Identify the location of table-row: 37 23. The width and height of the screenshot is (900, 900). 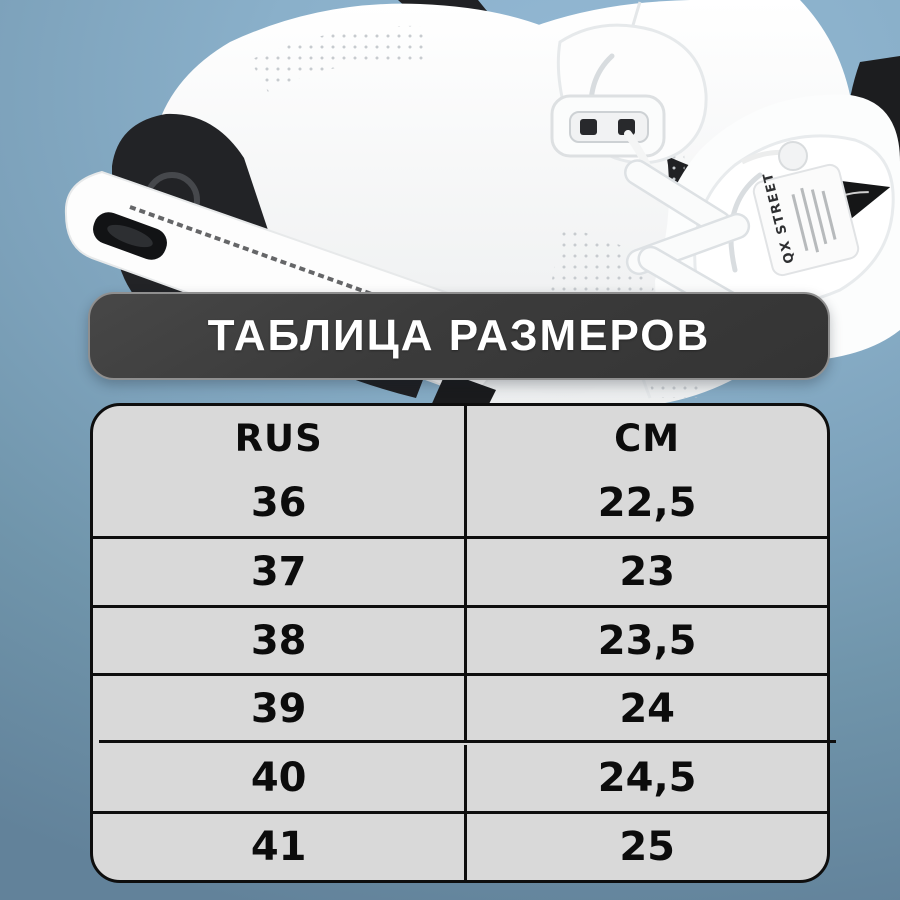
(460, 570).